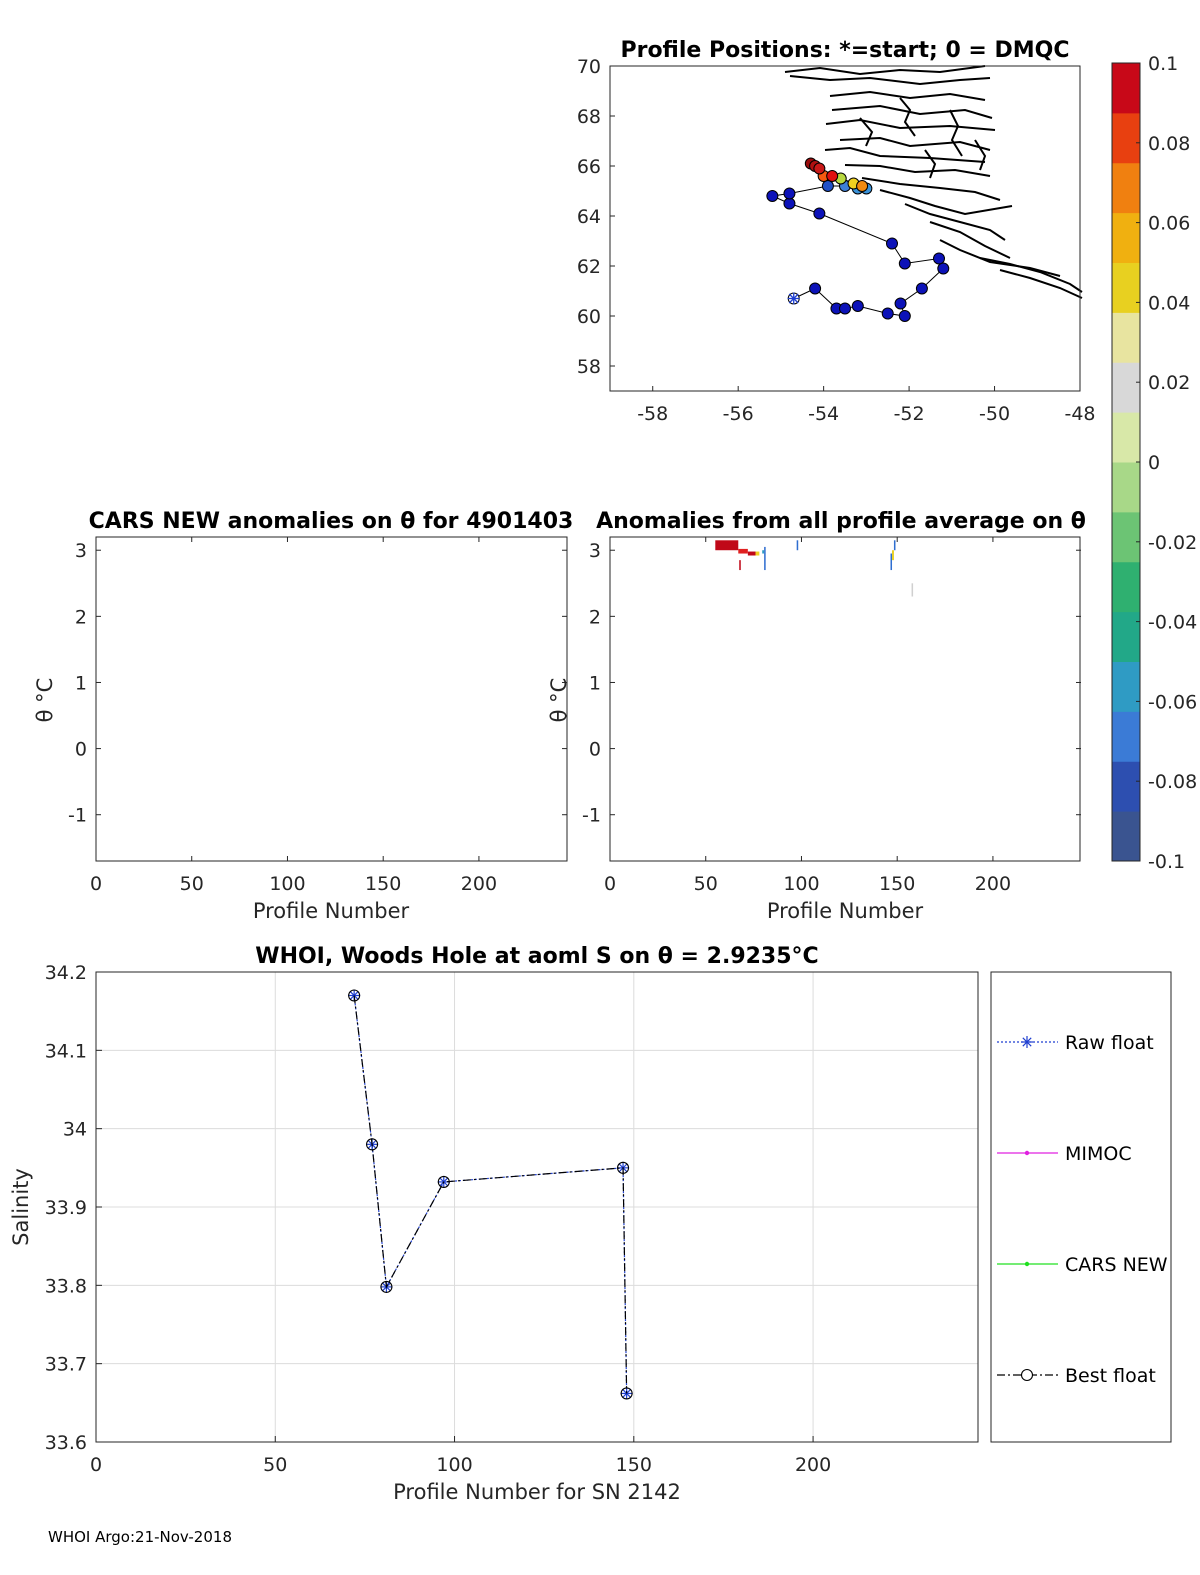  I want to click on series-line, so click(490, 1194).